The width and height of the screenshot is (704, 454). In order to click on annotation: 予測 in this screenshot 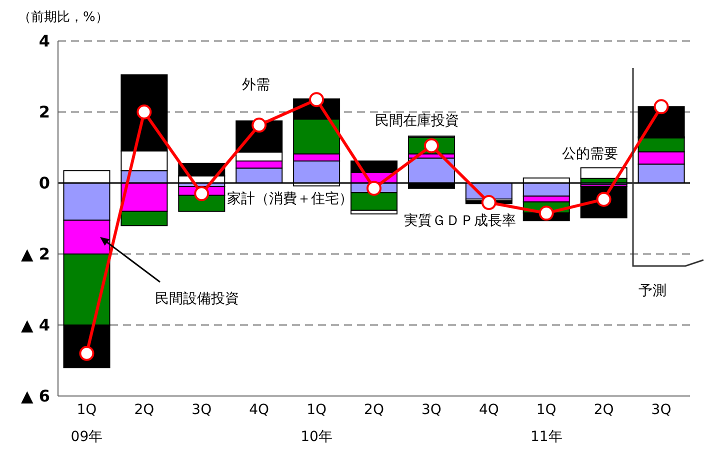, I will do `click(652, 291)`.